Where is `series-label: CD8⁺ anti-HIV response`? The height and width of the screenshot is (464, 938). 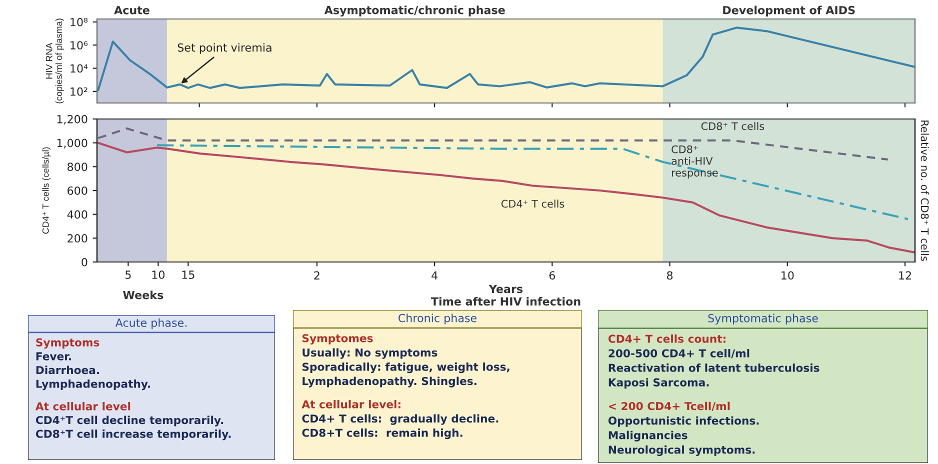 series-label: CD8⁺ anti-HIV response is located at coordinates (695, 162).